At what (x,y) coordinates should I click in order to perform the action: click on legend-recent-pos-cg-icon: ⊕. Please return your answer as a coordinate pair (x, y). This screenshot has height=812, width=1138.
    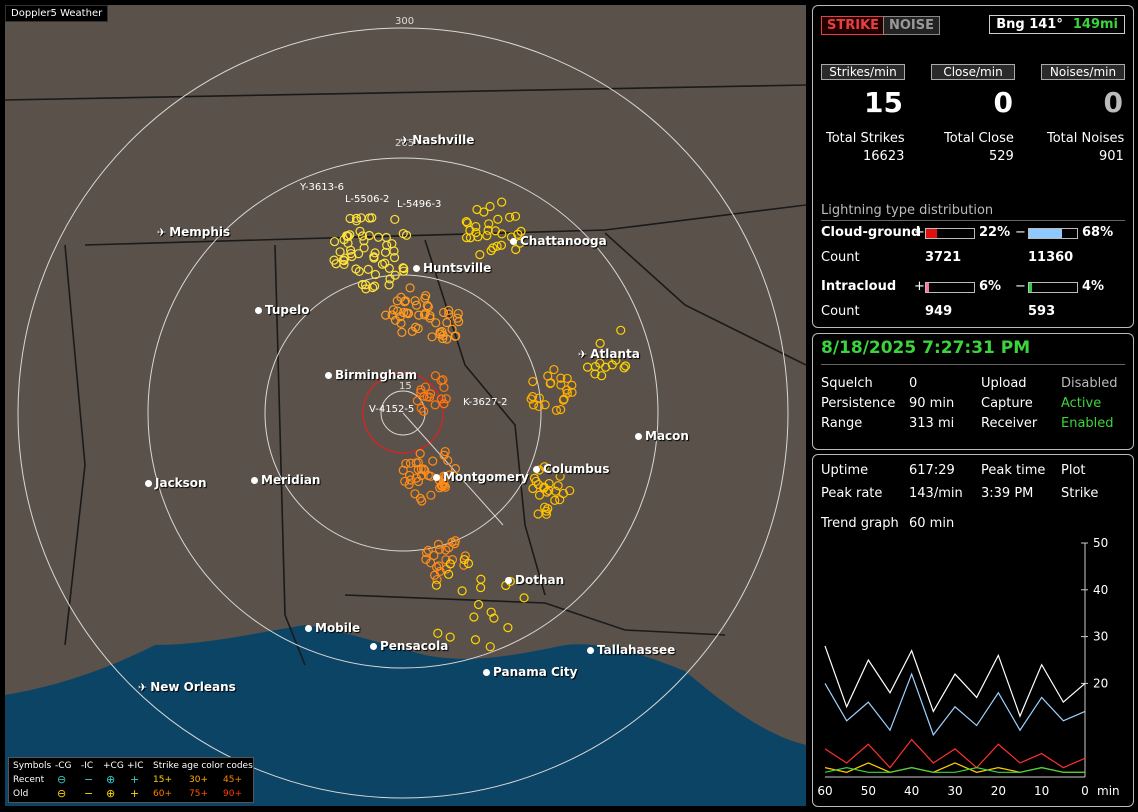
    Looking at the image, I should click on (111, 779).